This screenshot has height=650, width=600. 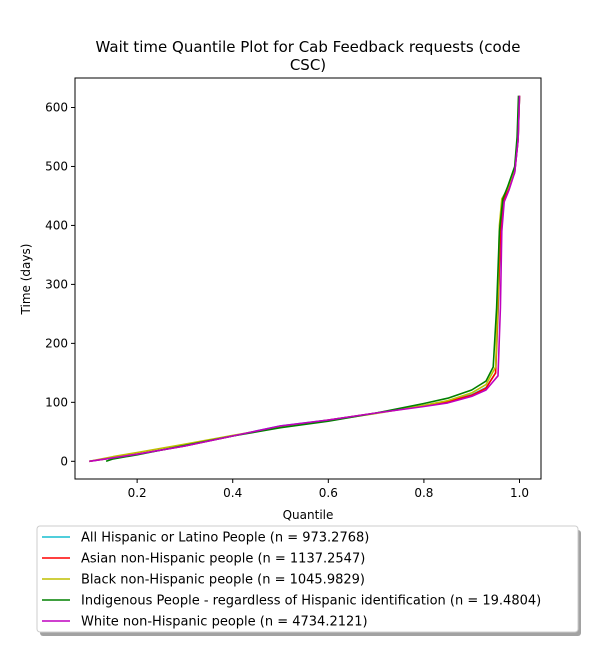 I want to click on y-axis: 0 100 200 300 400 500 600, so click(x=60, y=284).